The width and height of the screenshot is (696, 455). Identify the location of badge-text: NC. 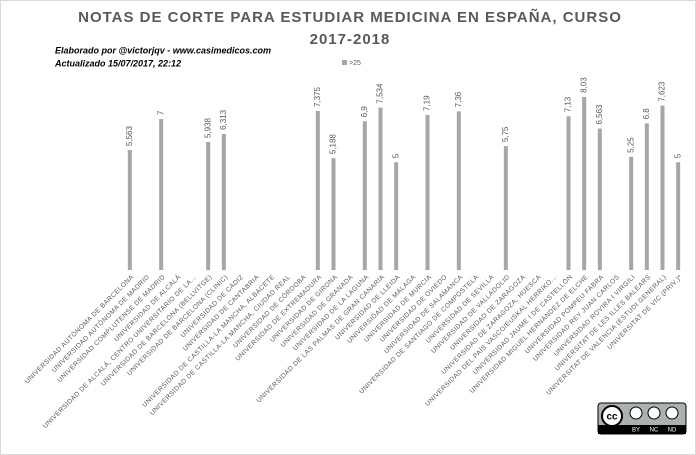
(654, 431).